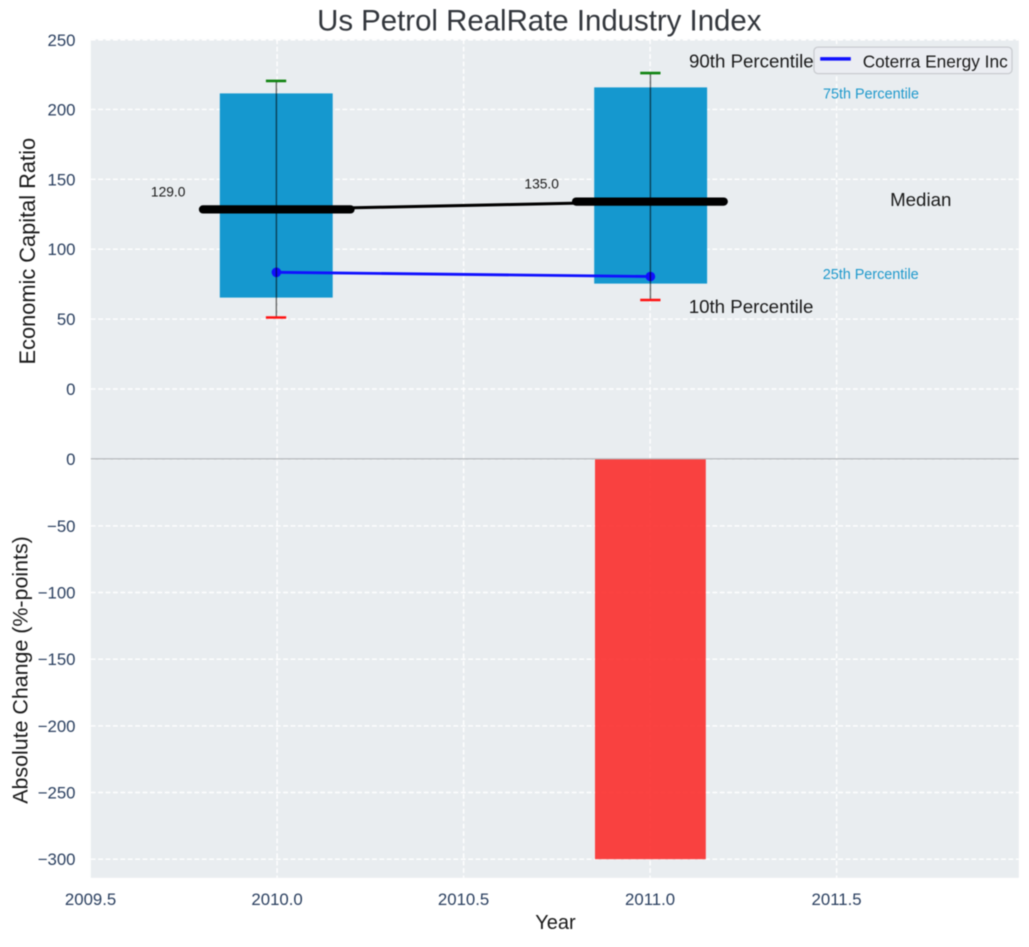 The height and width of the screenshot is (947, 1029). Describe the element at coordinates (57, 726) in the screenshot. I see `svg-text: −200` at that location.